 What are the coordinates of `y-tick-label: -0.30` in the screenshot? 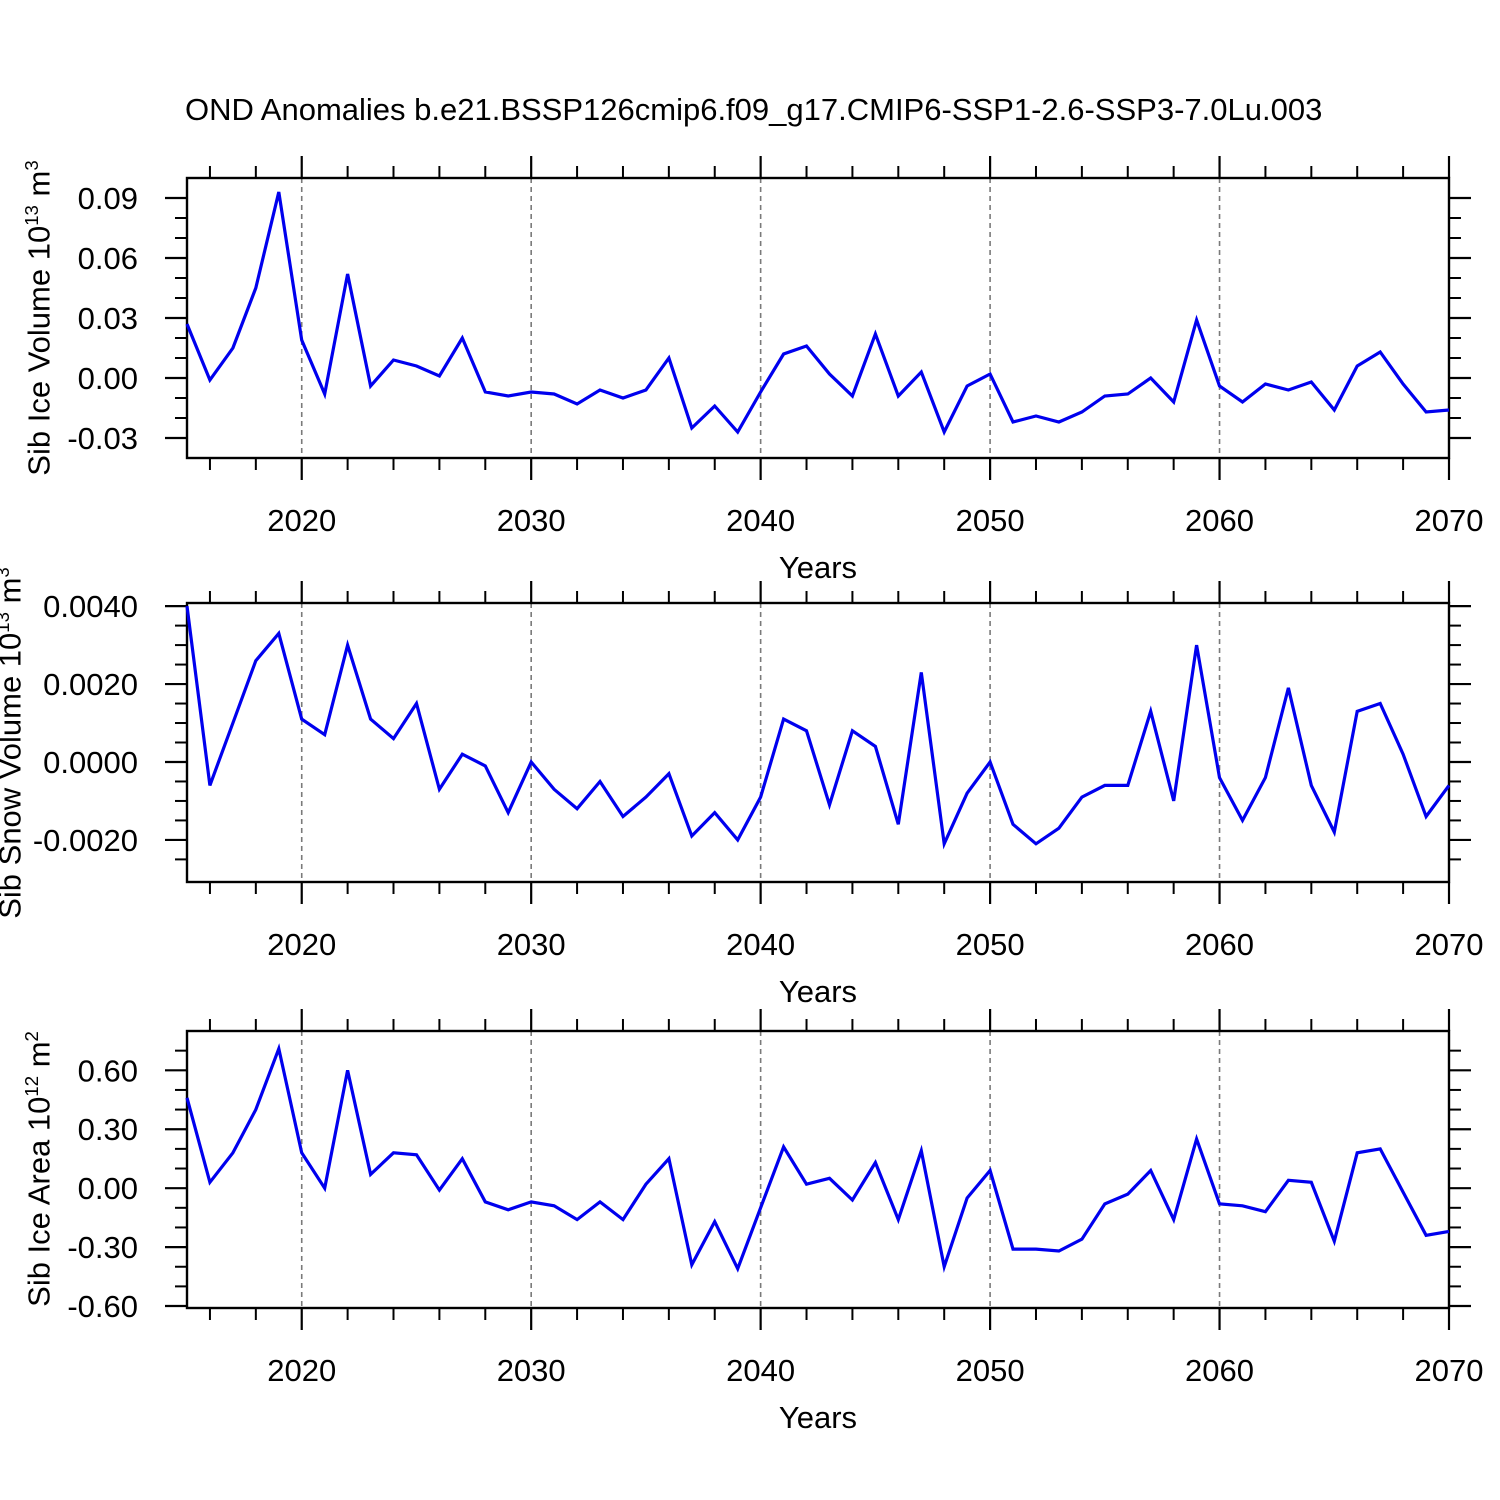 It's located at (102, 1247).